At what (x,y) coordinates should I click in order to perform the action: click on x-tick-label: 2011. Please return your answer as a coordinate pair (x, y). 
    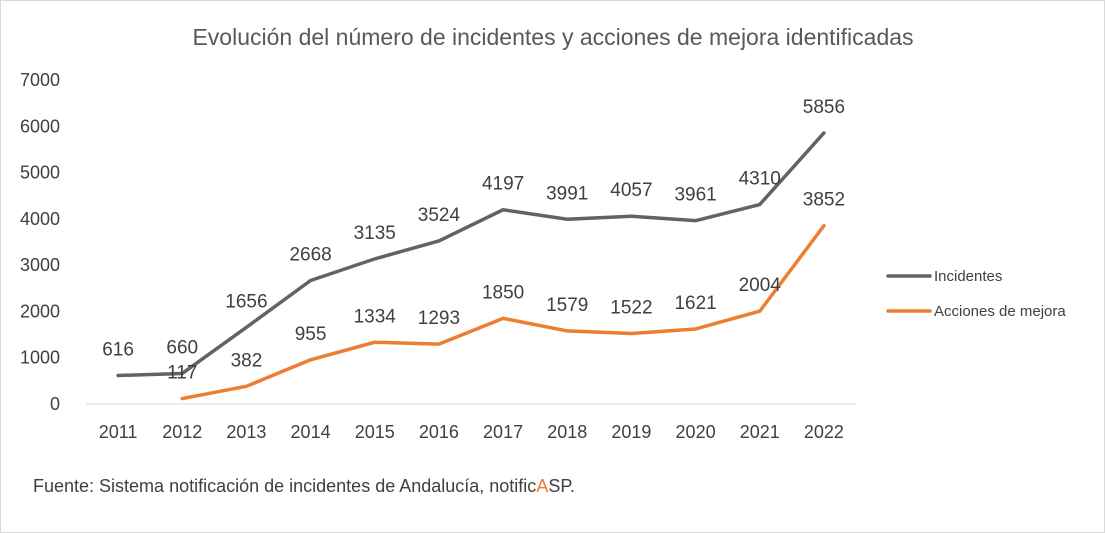
    Looking at the image, I should click on (118, 432).